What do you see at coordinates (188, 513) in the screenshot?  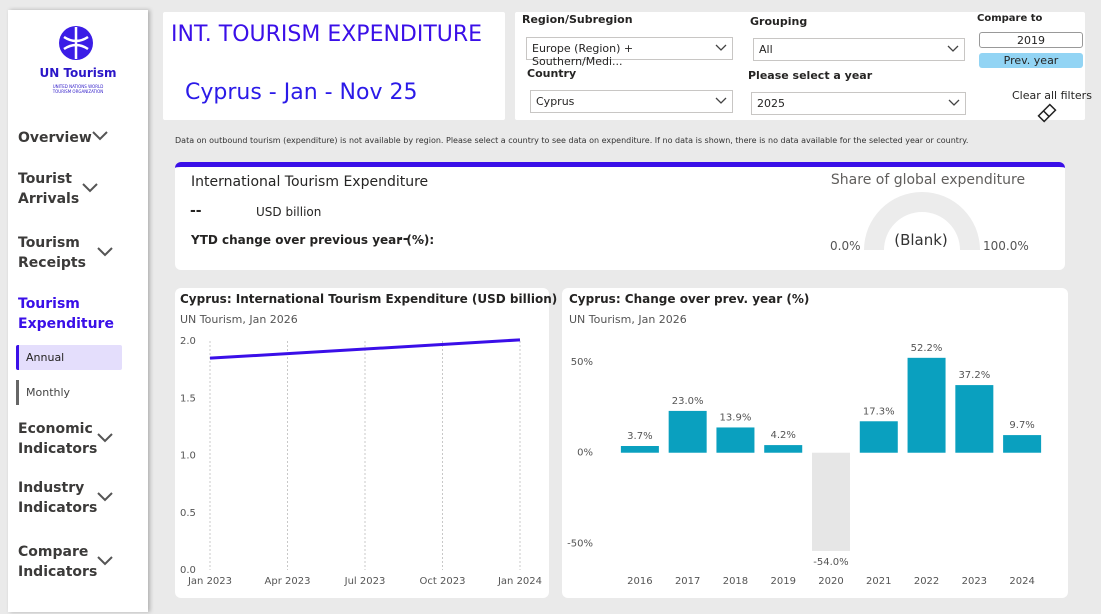 I see `y-tick-label: 0.5` at bounding box center [188, 513].